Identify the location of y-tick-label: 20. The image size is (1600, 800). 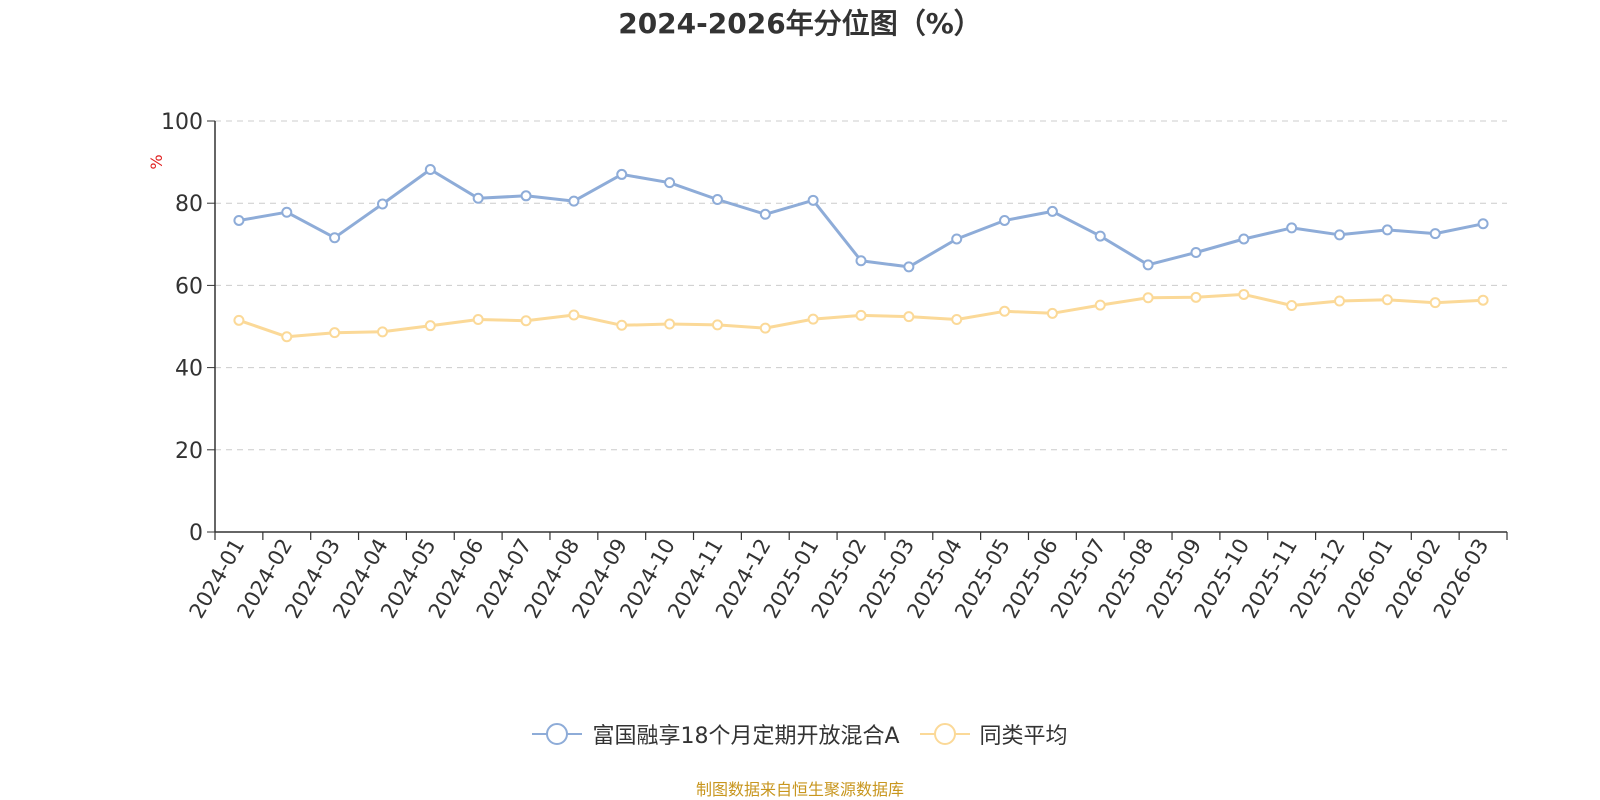
(189, 451).